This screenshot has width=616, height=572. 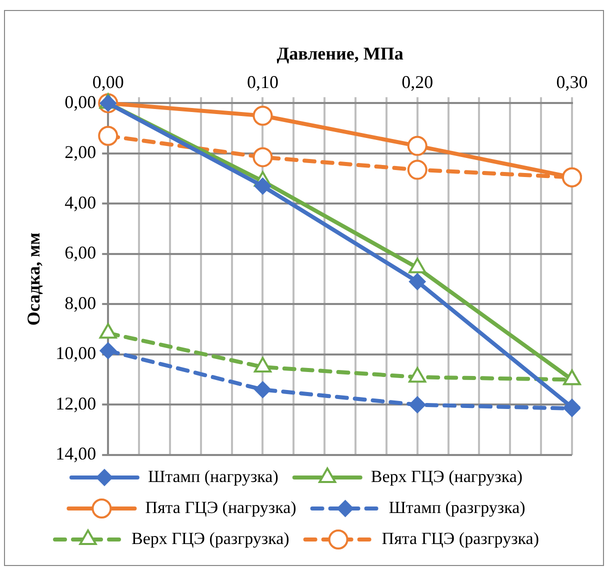 I want to click on y-tick-label: 10,00, so click(x=76, y=353).